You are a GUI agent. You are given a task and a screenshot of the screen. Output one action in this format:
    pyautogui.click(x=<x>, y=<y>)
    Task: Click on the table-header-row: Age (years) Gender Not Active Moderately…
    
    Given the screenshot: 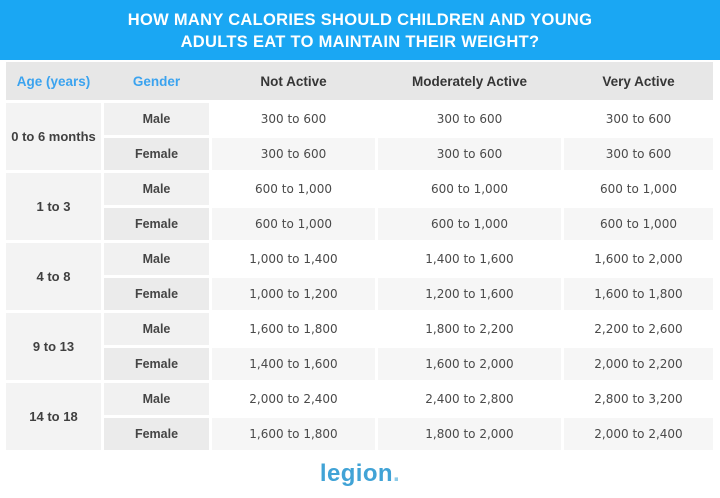 What is the action you would take?
    pyautogui.click(x=359, y=81)
    